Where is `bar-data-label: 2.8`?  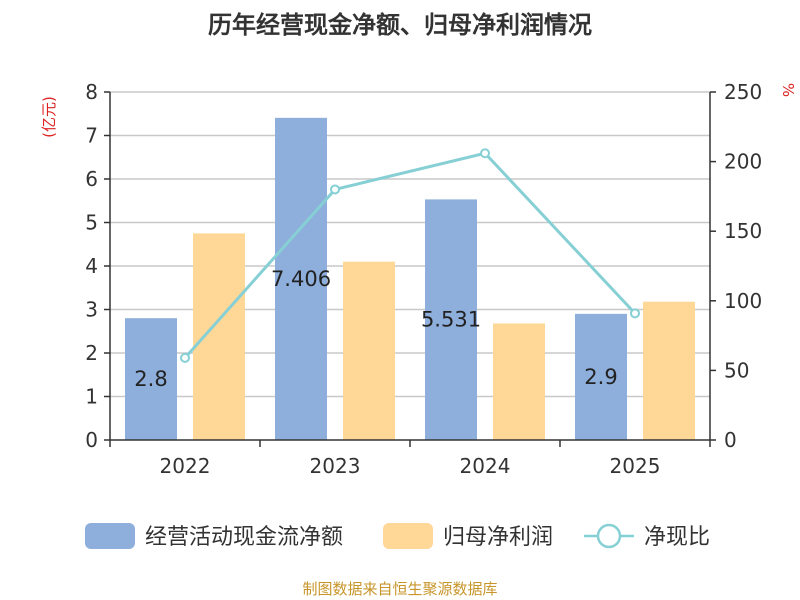
bar-data-label: 2.8 is located at coordinates (150, 379).